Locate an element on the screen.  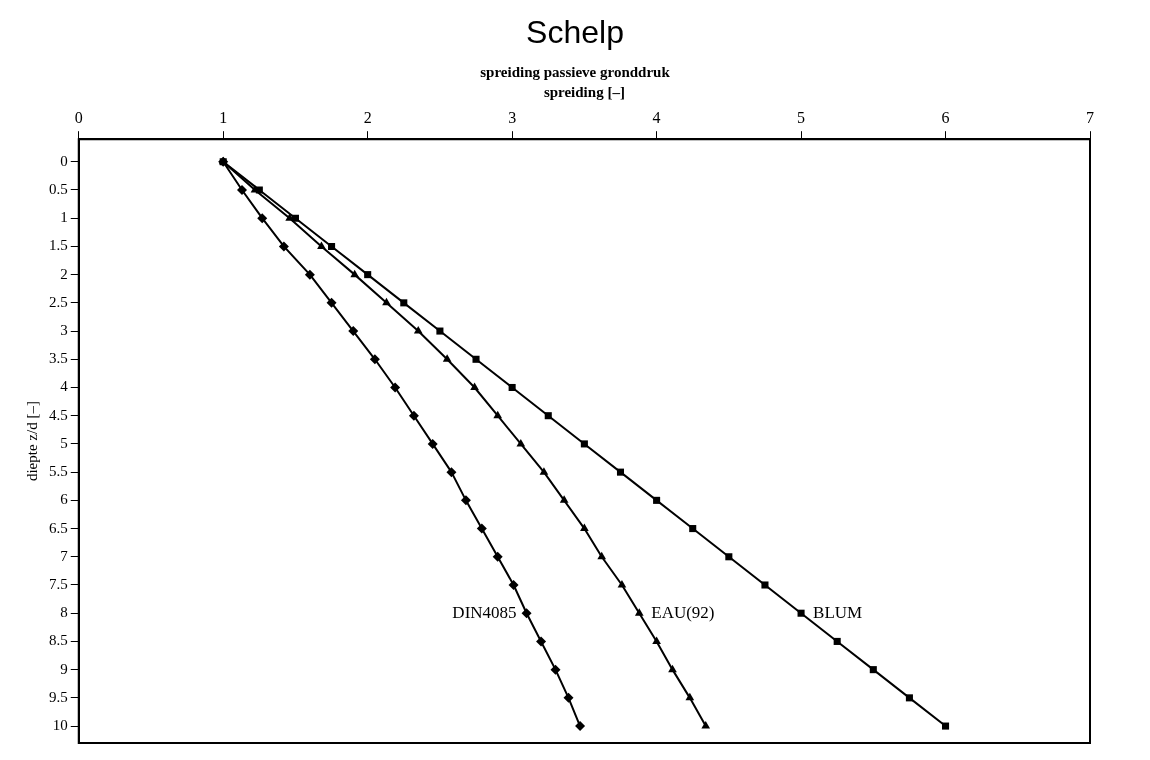
y-tick-label: 8 is located at coordinates (64, 612).